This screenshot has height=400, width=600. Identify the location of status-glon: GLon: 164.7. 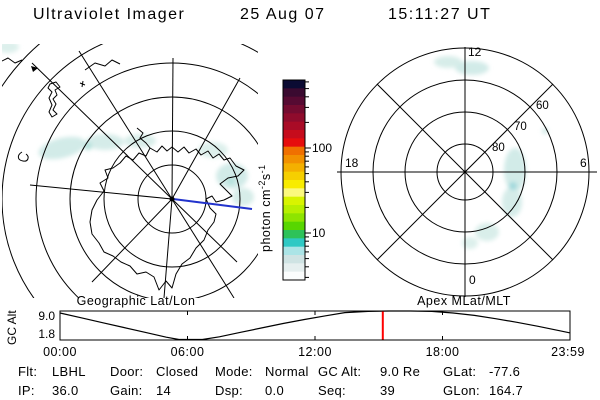
(483, 390).